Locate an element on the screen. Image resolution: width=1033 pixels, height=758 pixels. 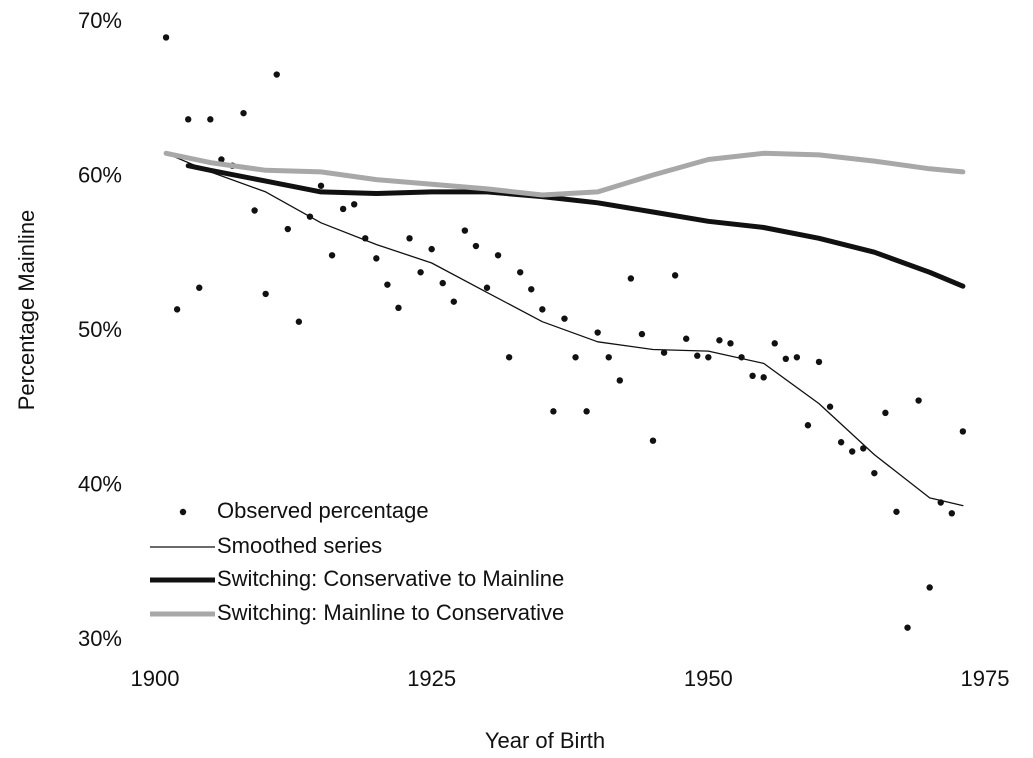
y-tick-label: 50% is located at coordinates (100, 329).